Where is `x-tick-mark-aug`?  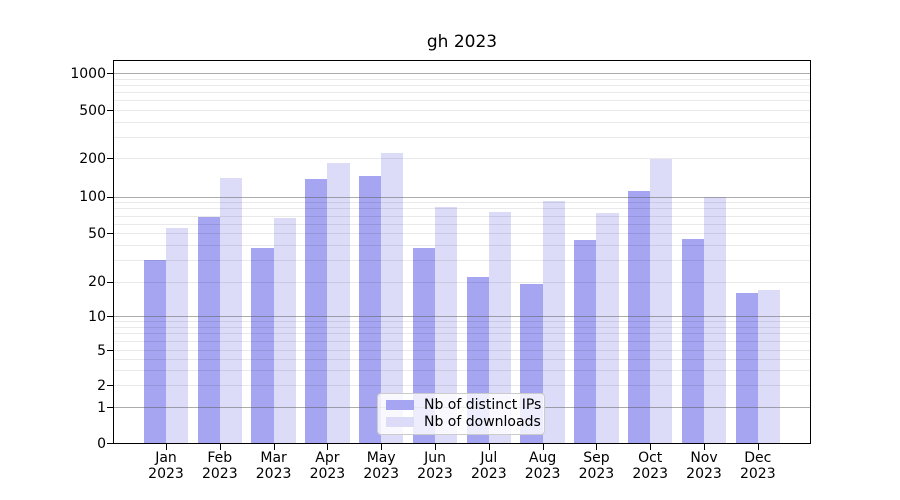 x-tick-mark-aug is located at coordinates (543, 447).